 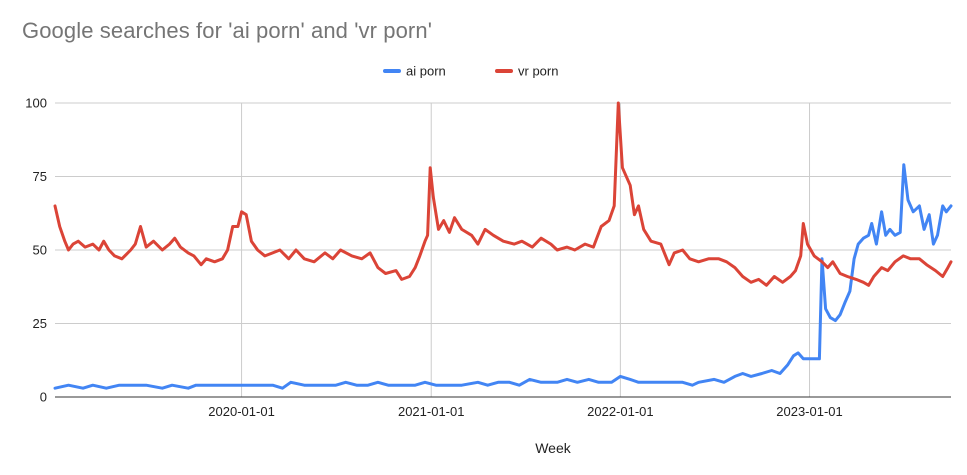 What do you see at coordinates (431, 411) in the screenshot?
I see `x-tick-label: 2021-01-01` at bounding box center [431, 411].